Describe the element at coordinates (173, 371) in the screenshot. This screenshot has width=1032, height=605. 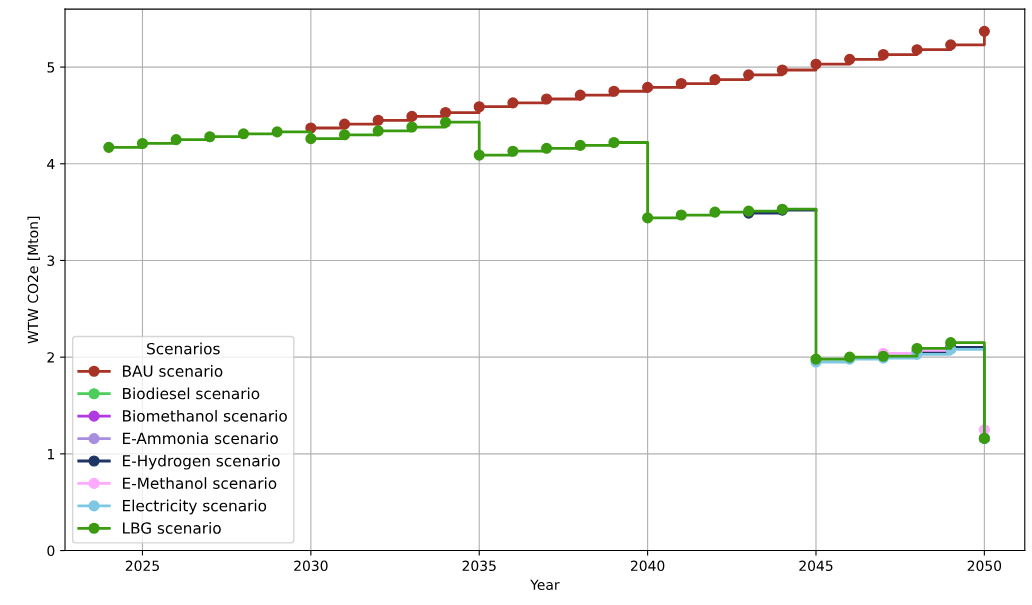
I see `legend-label: BAU scenario` at that location.